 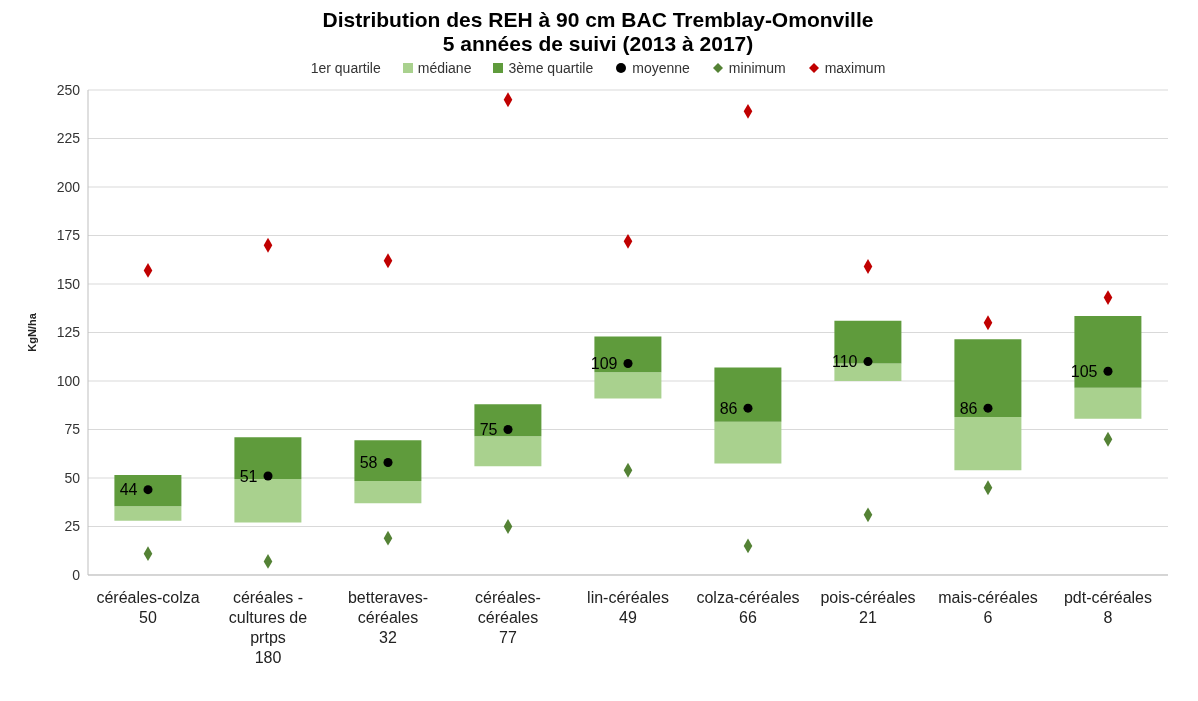 I want to click on x-tick-label: céréales-céréales 77, so click(x=508, y=617).